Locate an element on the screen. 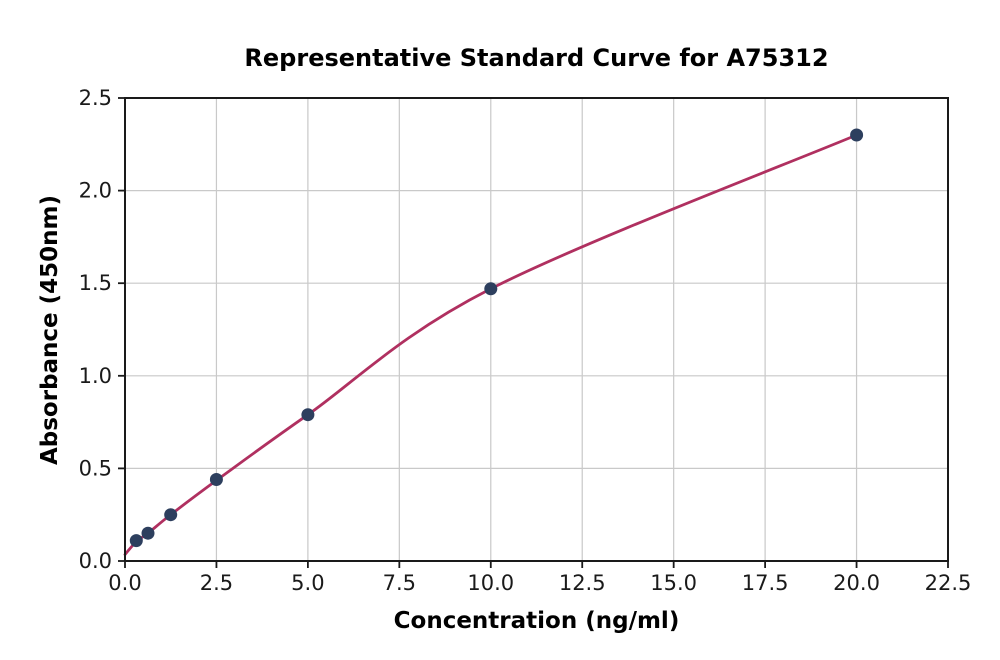  x-tick-label: 17.5 is located at coordinates (765, 583).